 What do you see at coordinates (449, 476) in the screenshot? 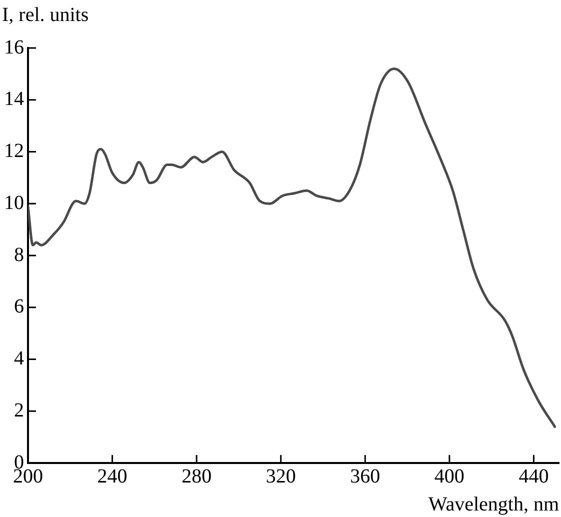
I see `x-tick-label: 400` at bounding box center [449, 476].